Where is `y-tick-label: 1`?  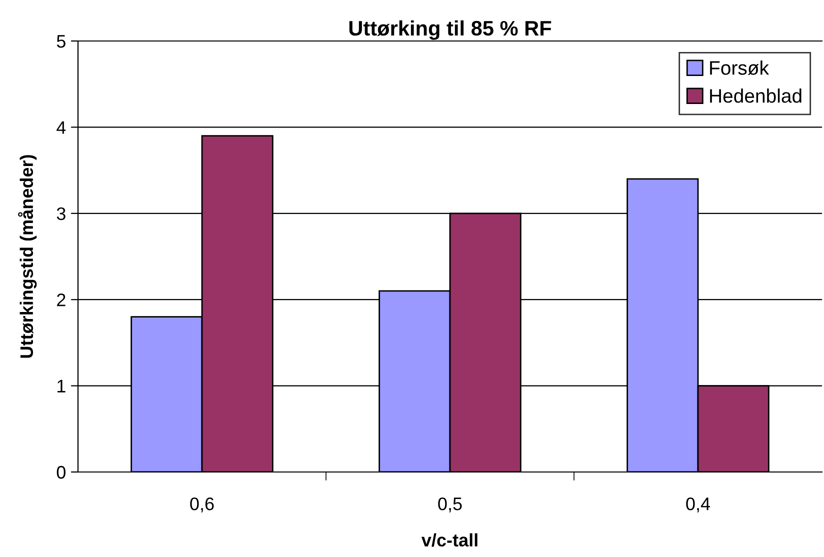 y-tick-label: 1 is located at coordinates (62, 386).